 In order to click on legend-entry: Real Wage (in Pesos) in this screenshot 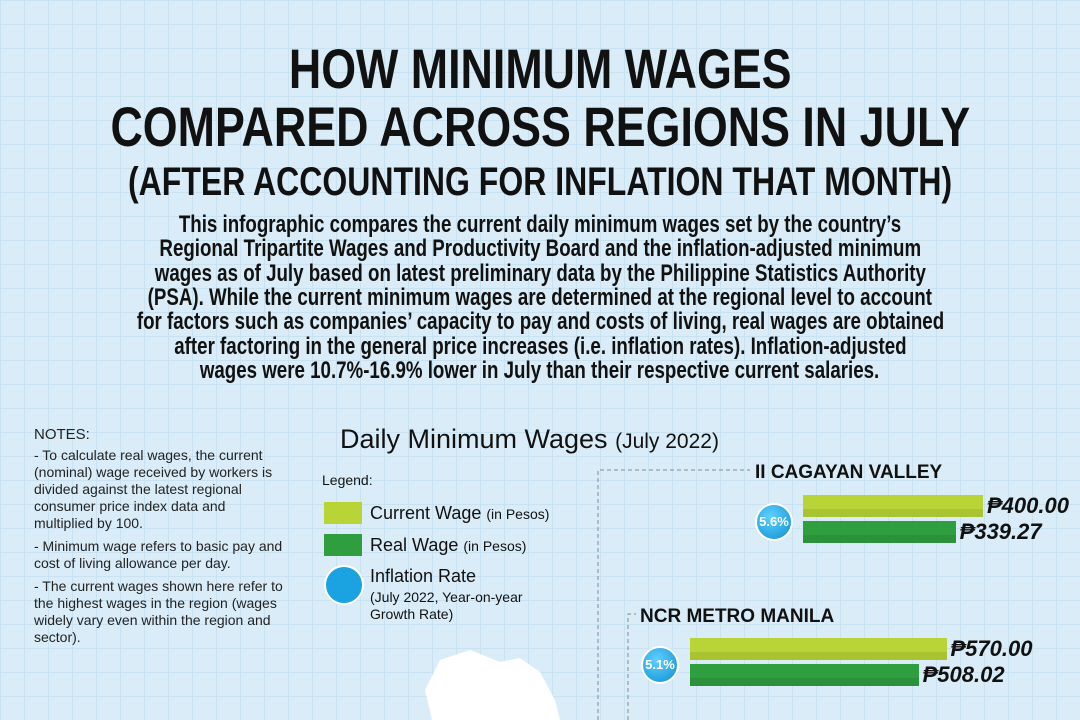, I will do `click(448, 545)`.